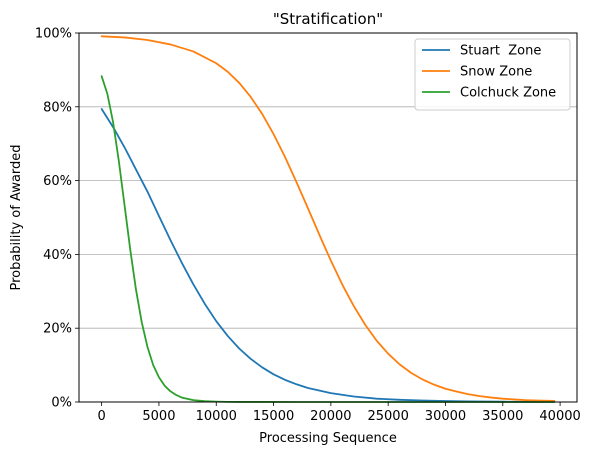 The image size is (589, 455). I want to click on x-tick-label: 40000, so click(559, 416).